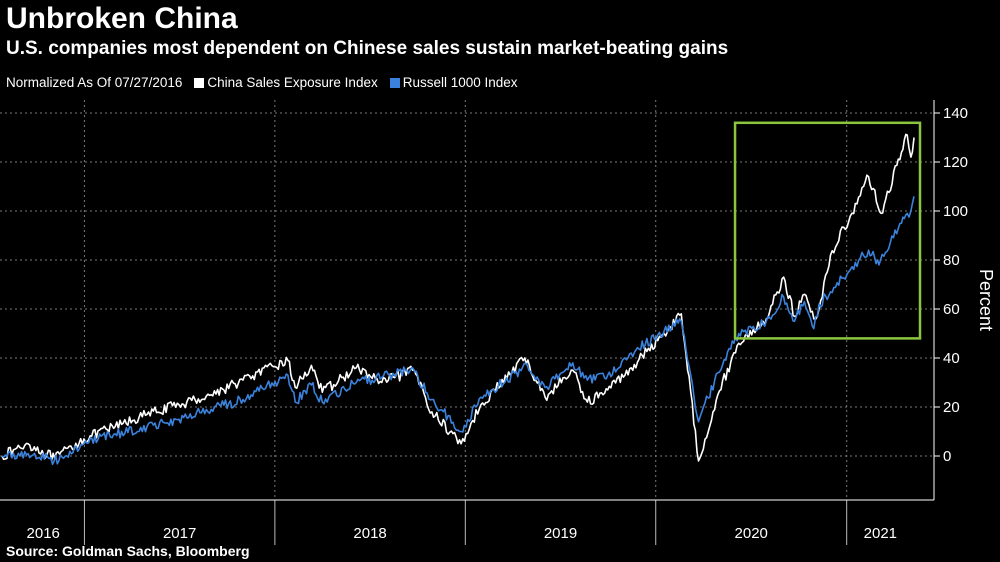  I want to click on legend-prefix: Normalized As Of 07/27/2016, so click(94, 82).